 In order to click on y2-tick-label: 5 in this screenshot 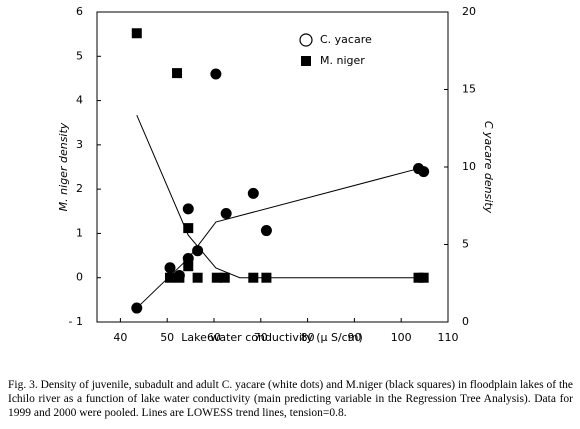, I will do `click(465, 244)`.